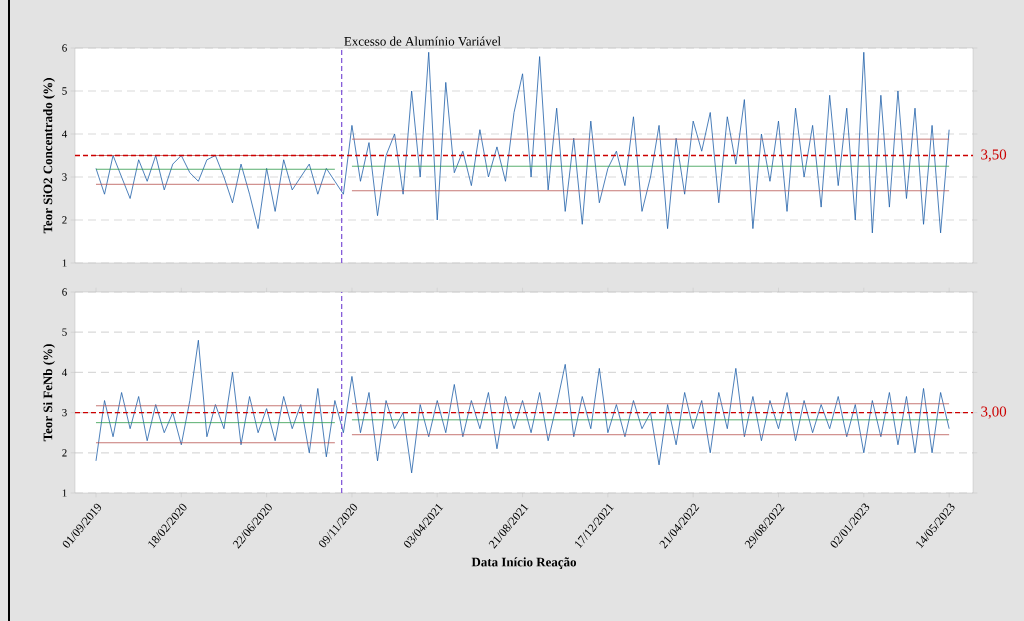 The height and width of the screenshot is (621, 1024). What do you see at coordinates (994, 155) in the screenshot?
I see `ref-line-label: 3,50` at bounding box center [994, 155].